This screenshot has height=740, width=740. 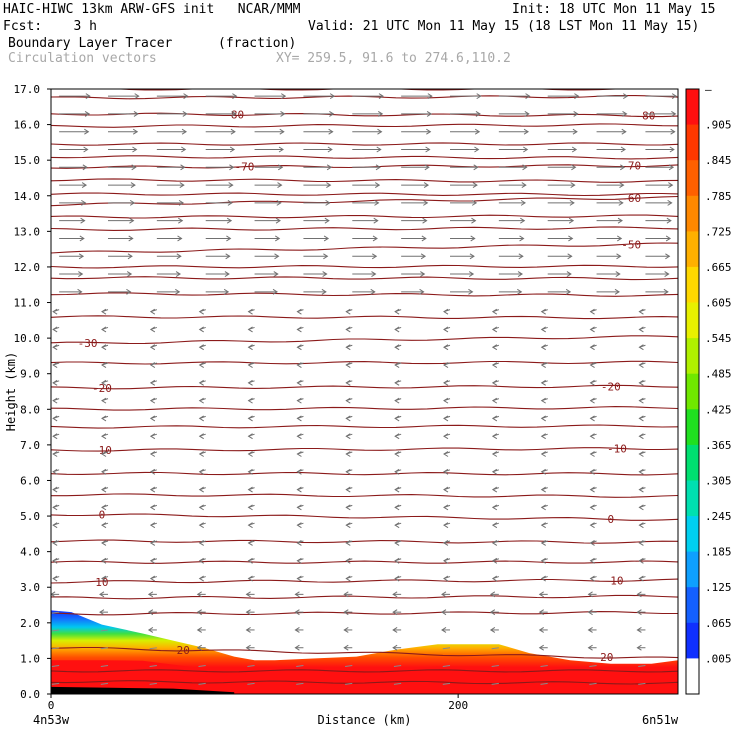 What do you see at coordinates (257, 43) in the screenshot?
I see `field-units: (fraction)` at bounding box center [257, 43].